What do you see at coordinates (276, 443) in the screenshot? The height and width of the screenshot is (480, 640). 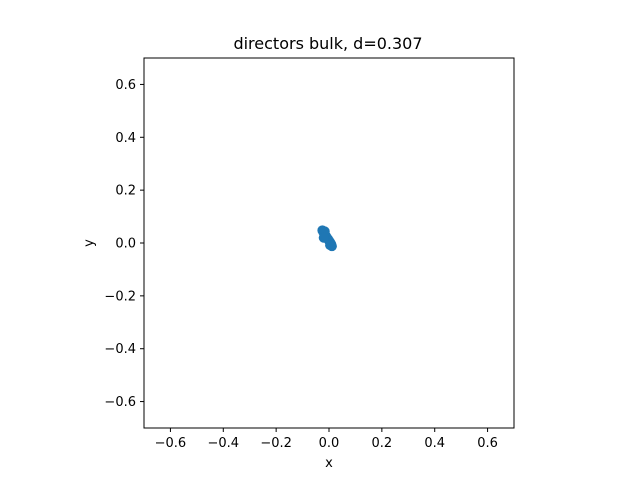 I see `x-tick-label: −0.2` at bounding box center [276, 443].